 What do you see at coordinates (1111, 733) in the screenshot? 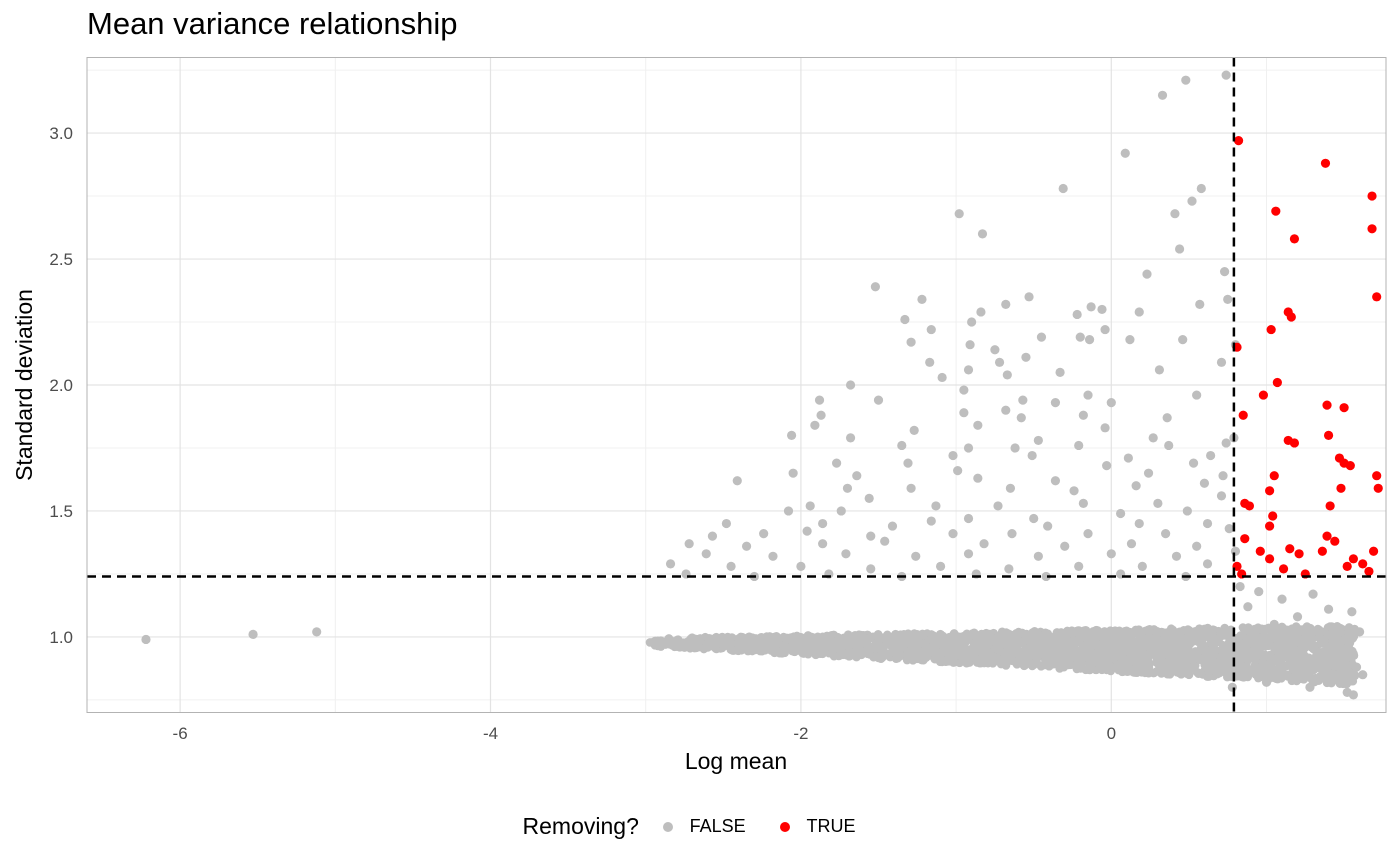
I see `x-tick-label: 0` at bounding box center [1111, 733].